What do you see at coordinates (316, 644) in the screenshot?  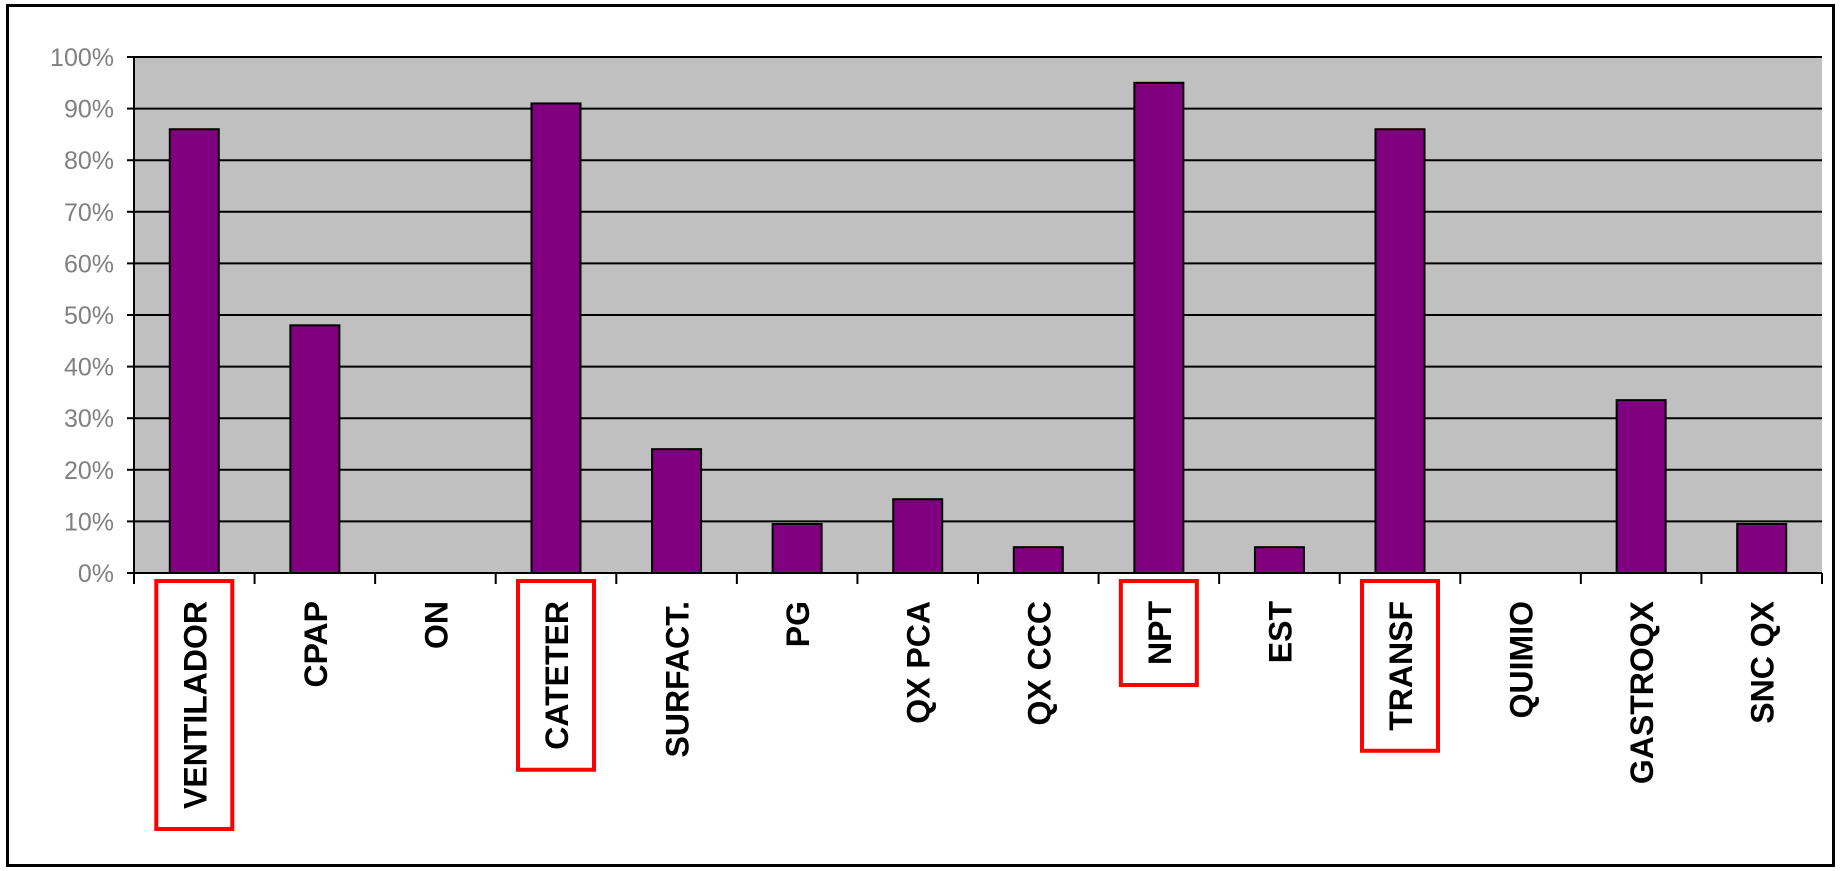 I see `x-tick-label: CPAP` at bounding box center [316, 644].